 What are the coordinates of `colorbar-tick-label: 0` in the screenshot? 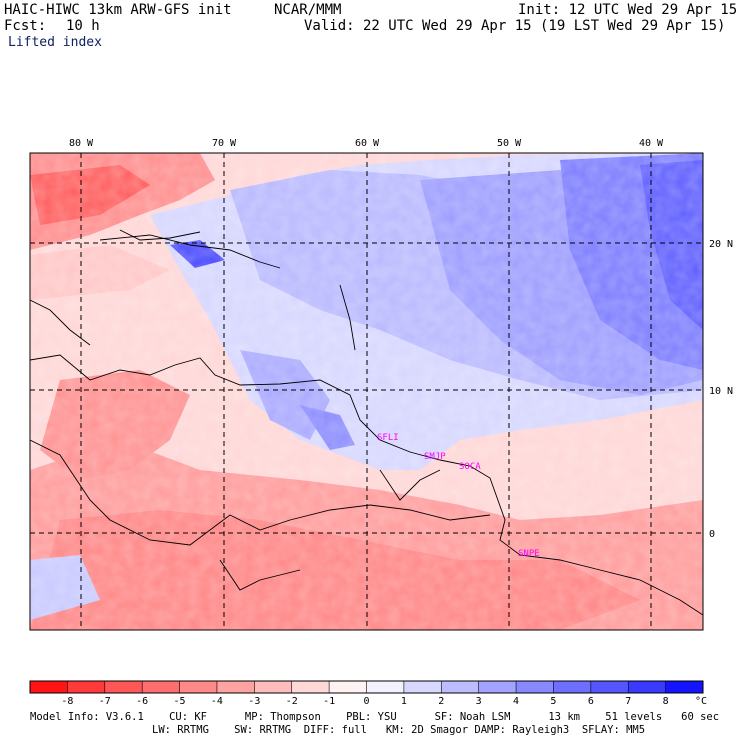 It's located at (366, 701).